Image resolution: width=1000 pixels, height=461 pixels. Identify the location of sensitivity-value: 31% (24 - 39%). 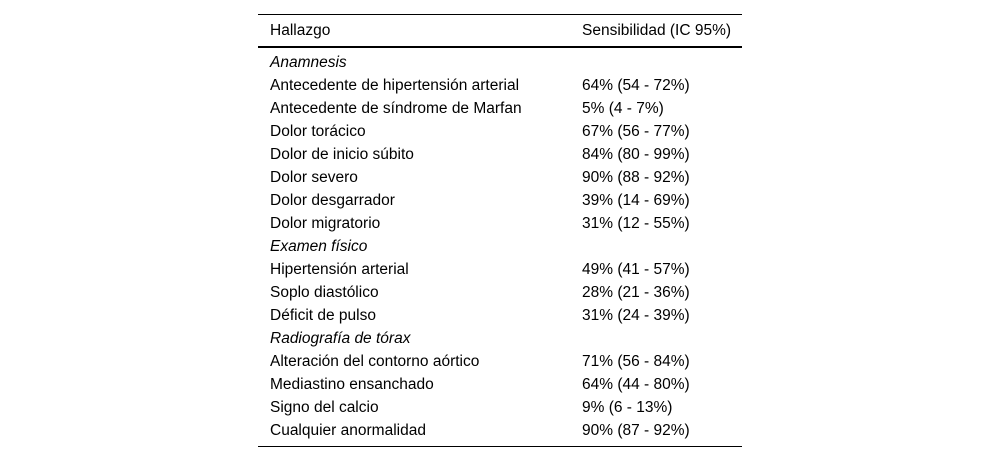
(636, 315).